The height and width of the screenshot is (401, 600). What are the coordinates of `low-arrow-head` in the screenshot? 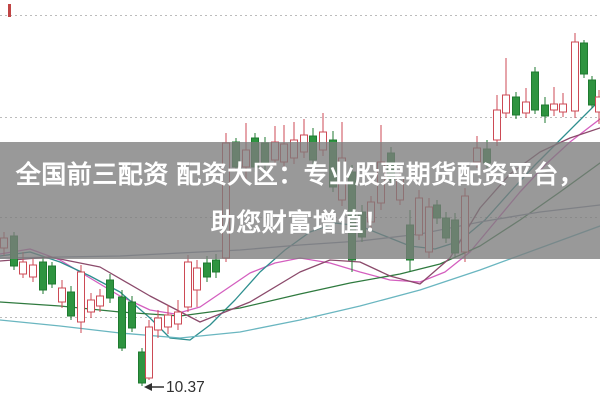 It's located at (148, 387).